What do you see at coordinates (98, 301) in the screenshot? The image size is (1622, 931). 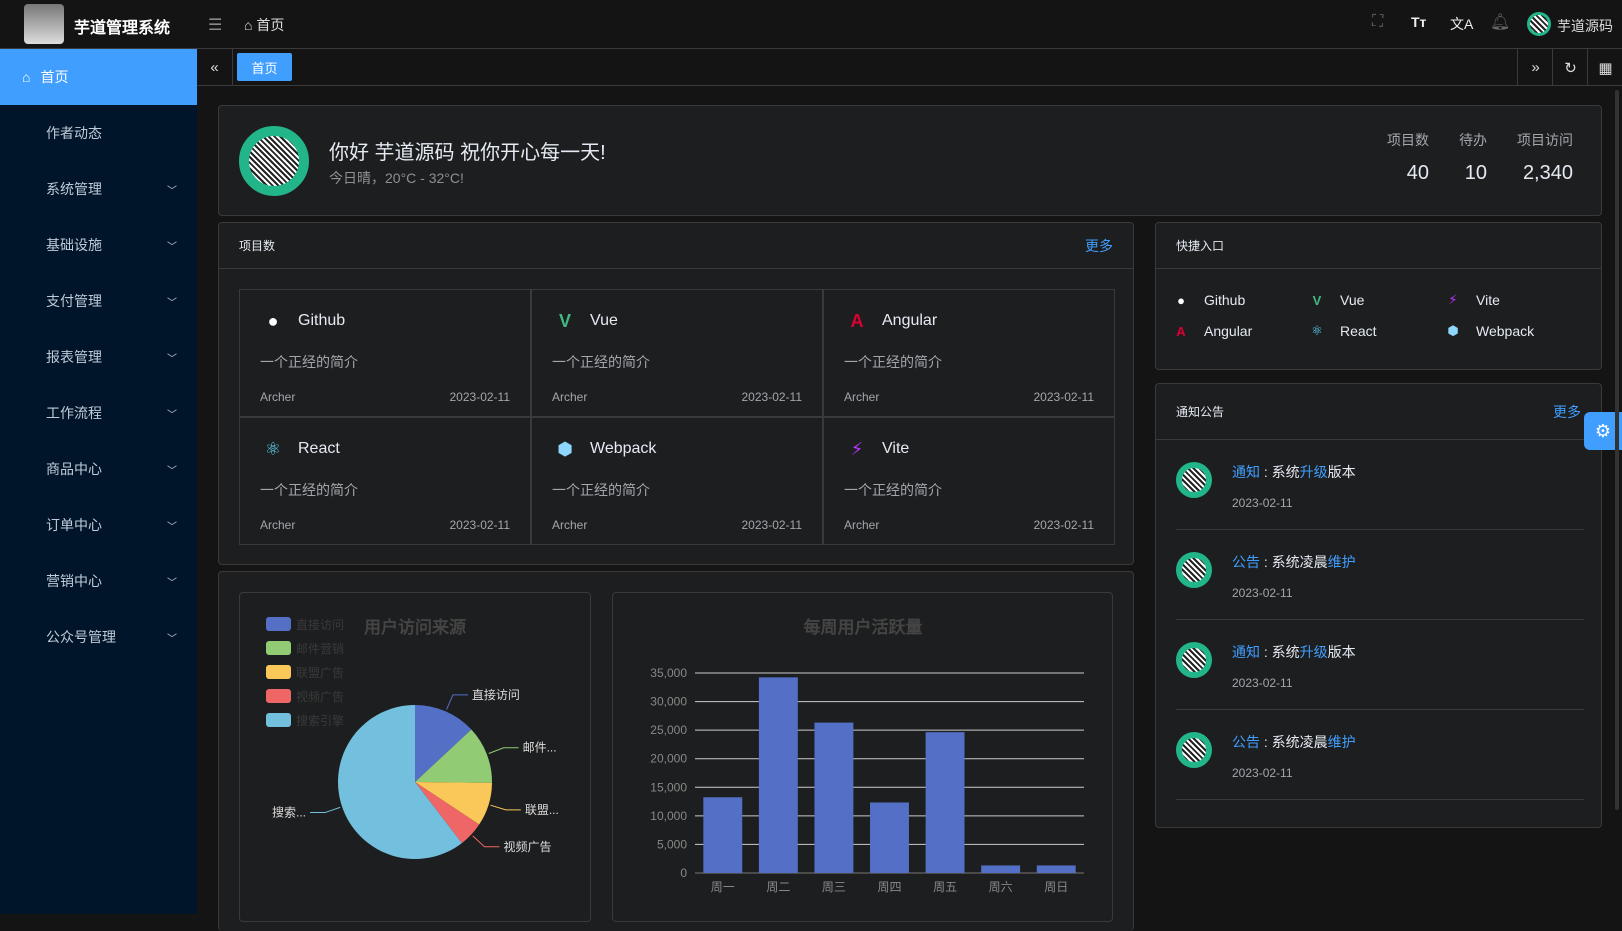 I see `sidebar-item: 支付管理 ﹀` at bounding box center [98, 301].